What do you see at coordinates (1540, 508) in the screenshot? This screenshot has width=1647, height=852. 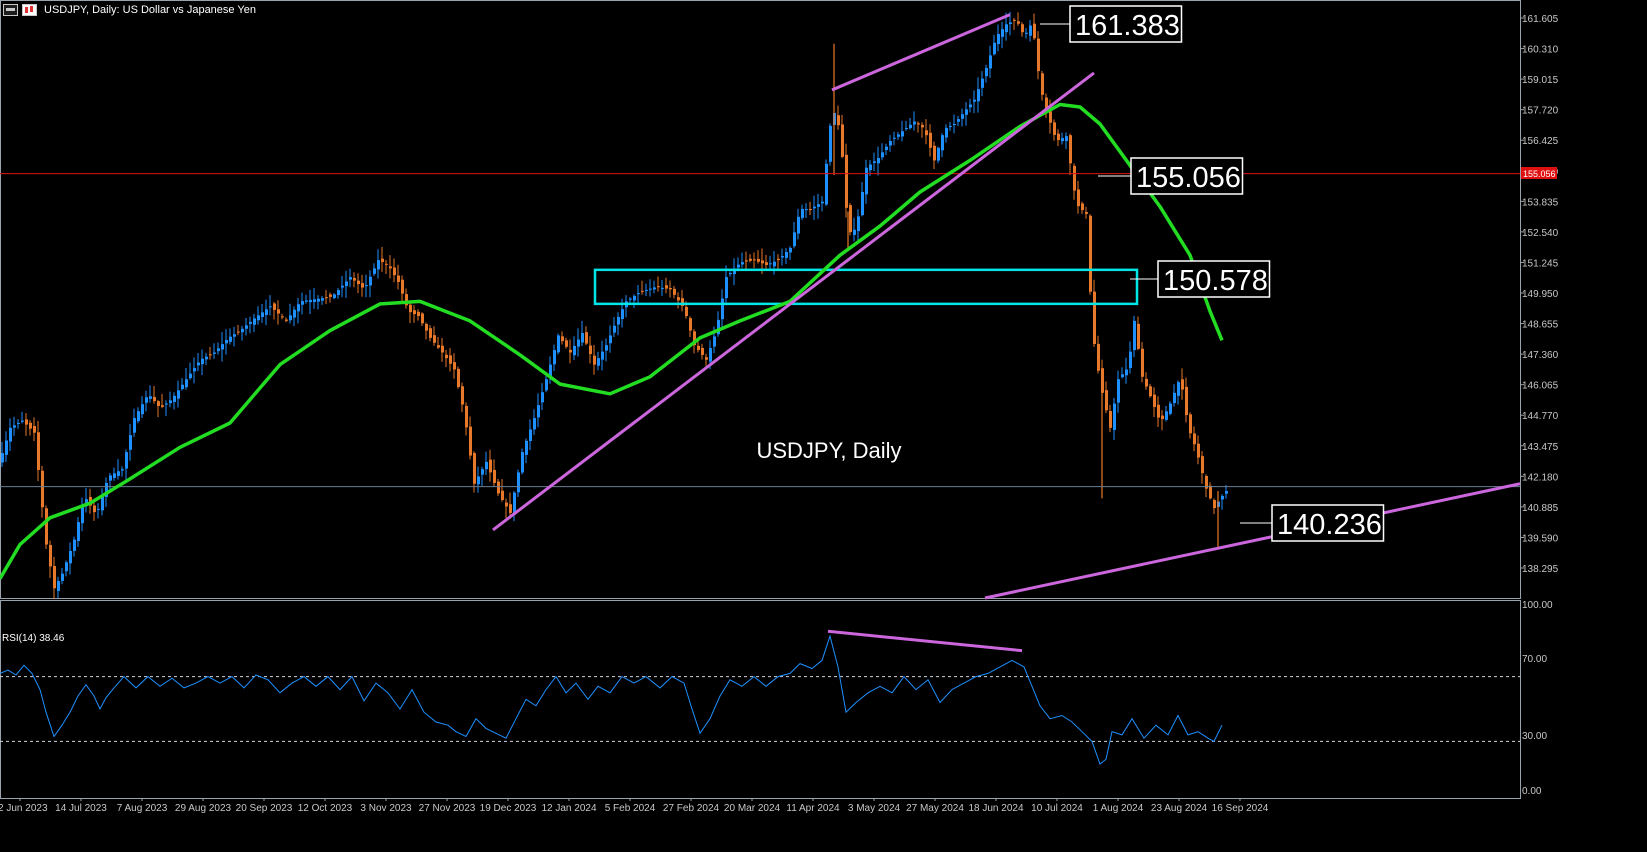 I see `price-tick-label: 140.885` at bounding box center [1540, 508].